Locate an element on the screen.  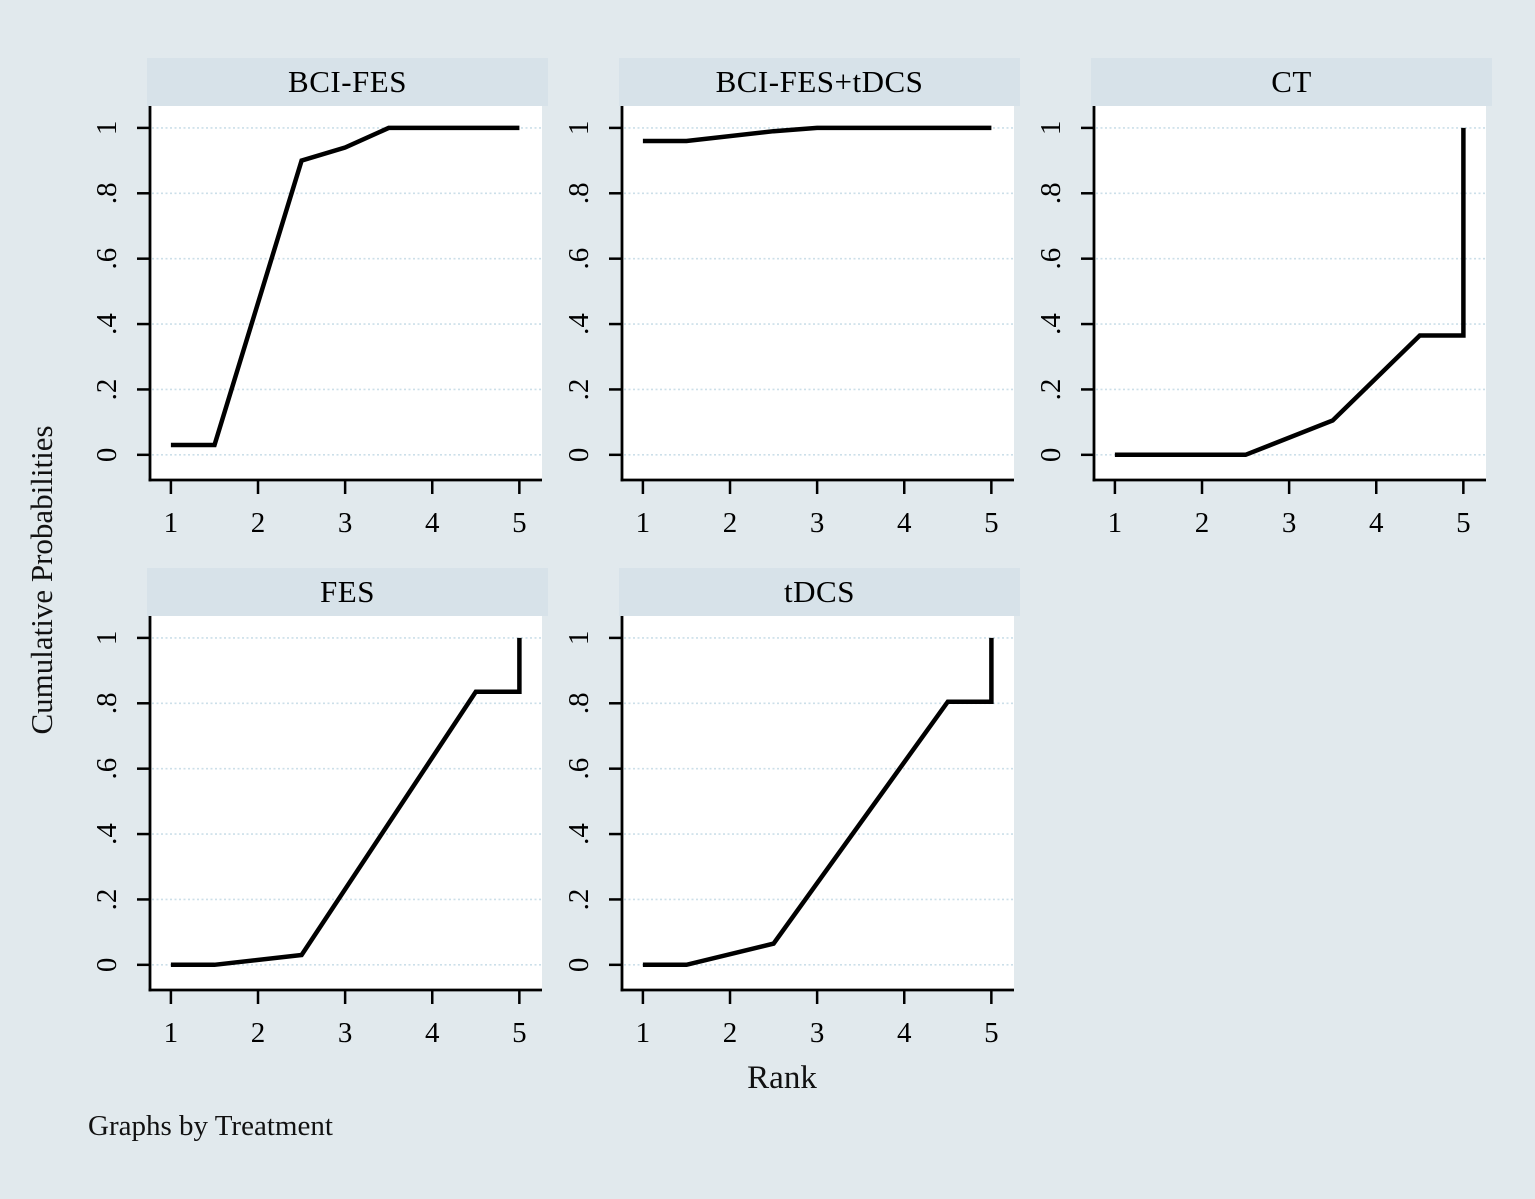
panel-title-band: BCI-FES is located at coordinates (347, 82).